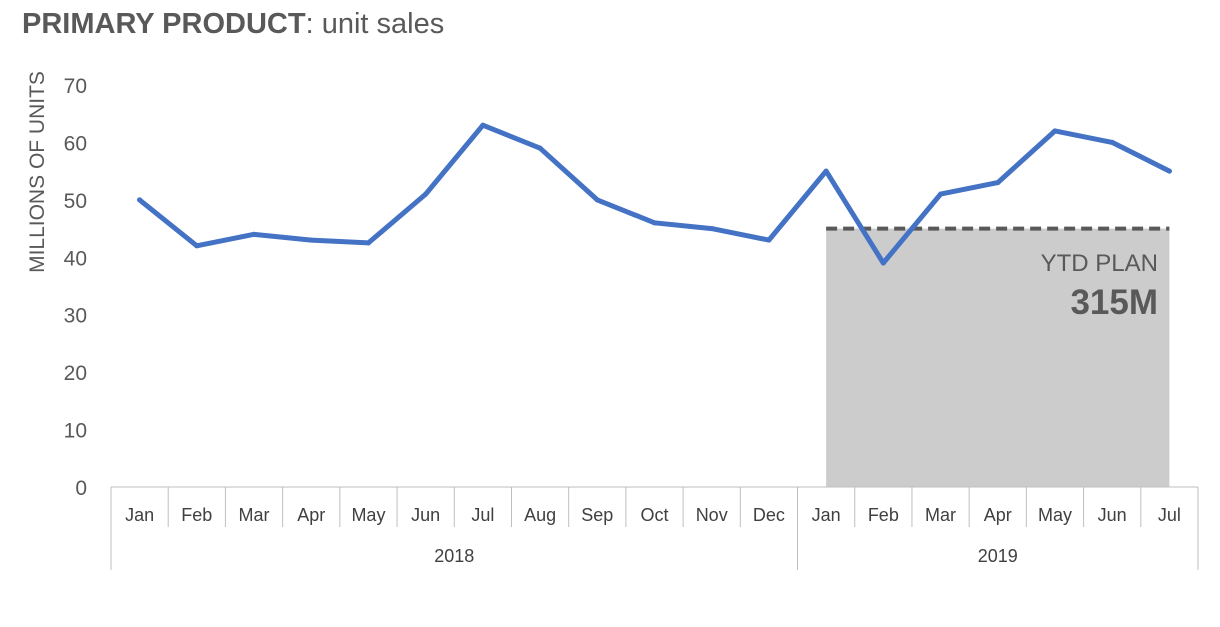 This screenshot has height=627, width=1220. I want to click on y-tick-label: 70, so click(75, 86).